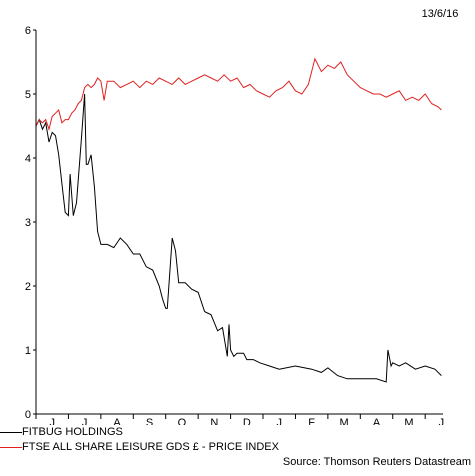 The height and width of the screenshot is (476, 475). What do you see at coordinates (28, 223) in the screenshot?
I see `y-tick-label: 3` at bounding box center [28, 223].